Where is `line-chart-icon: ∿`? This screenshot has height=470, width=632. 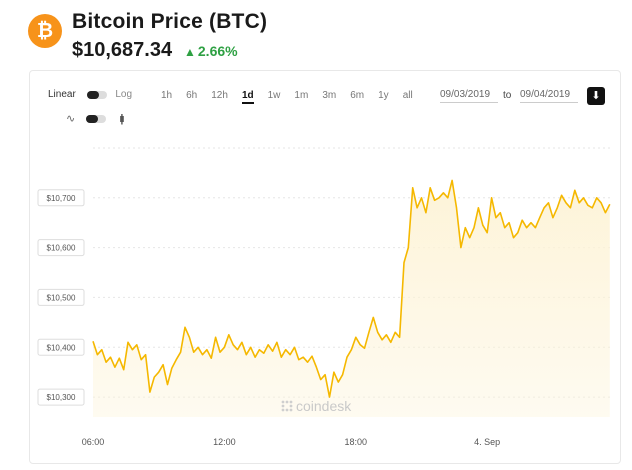
line-chart-icon: ∿ is located at coordinates (71, 119).